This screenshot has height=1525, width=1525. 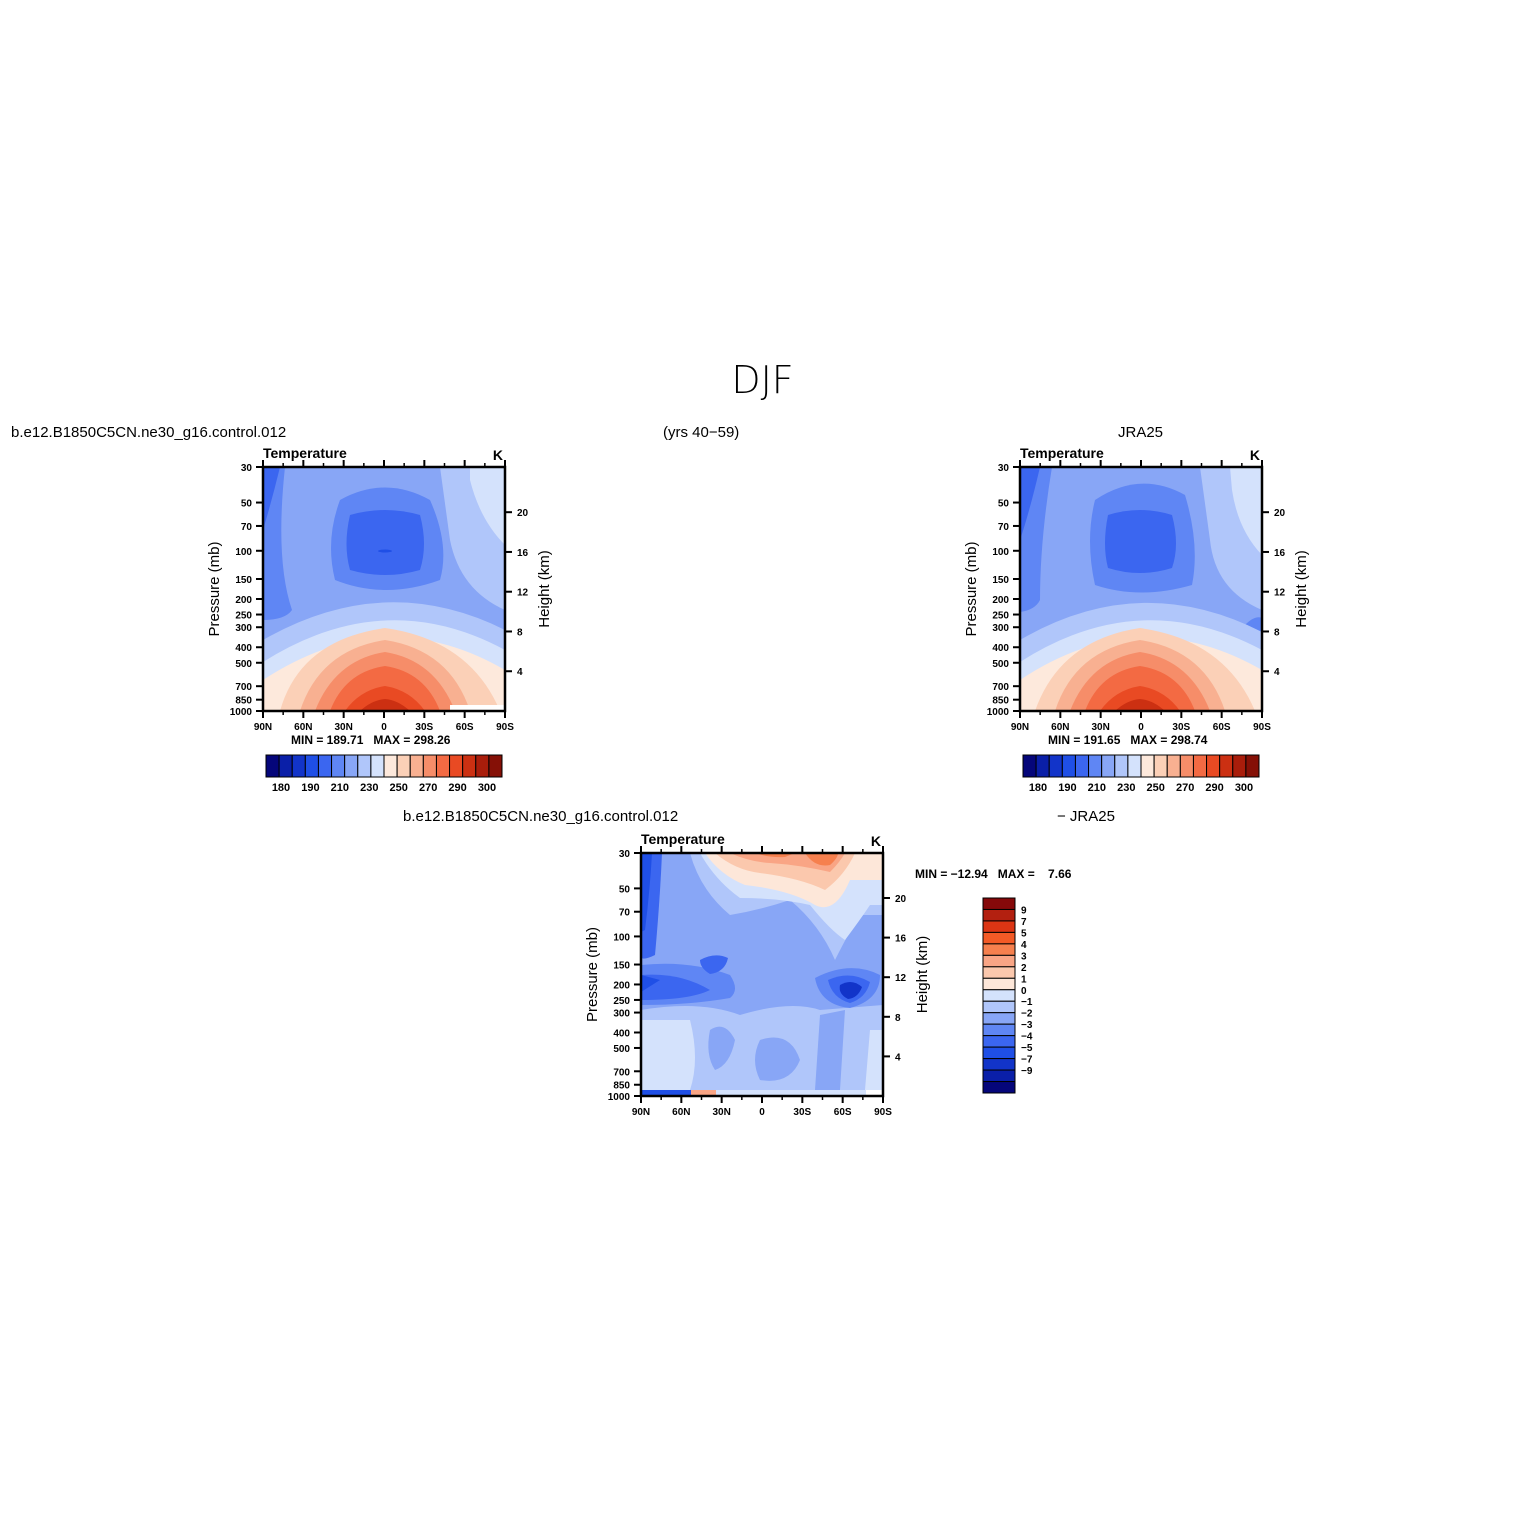 What do you see at coordinates (1004, 504) in the screenshot?
I see `obs-y-tick-label: 50` at bounding box center [1004, 504].